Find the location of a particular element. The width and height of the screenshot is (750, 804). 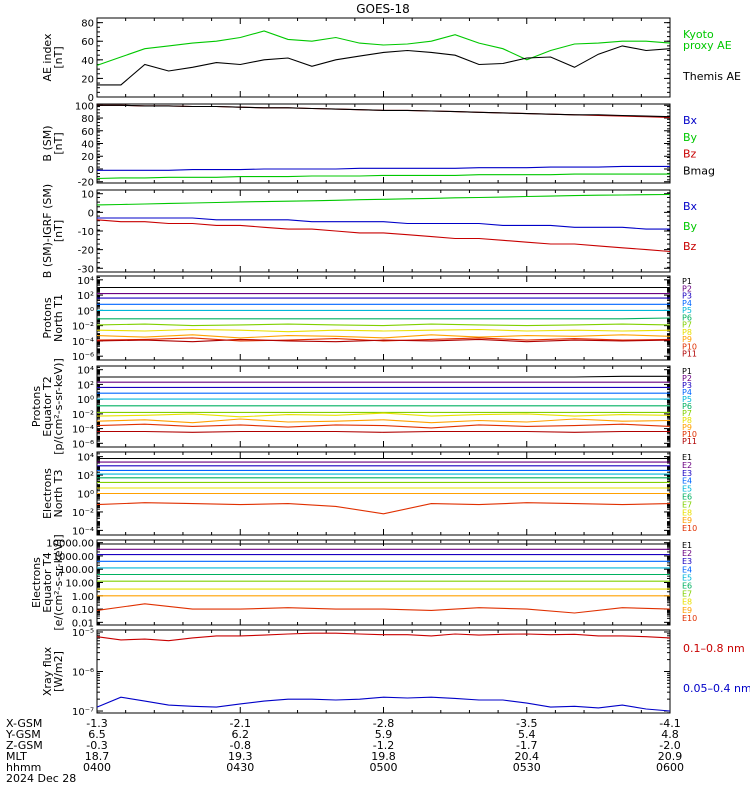

legend-label: 0.1–0.8 nm is located at coordinates (714, 648).